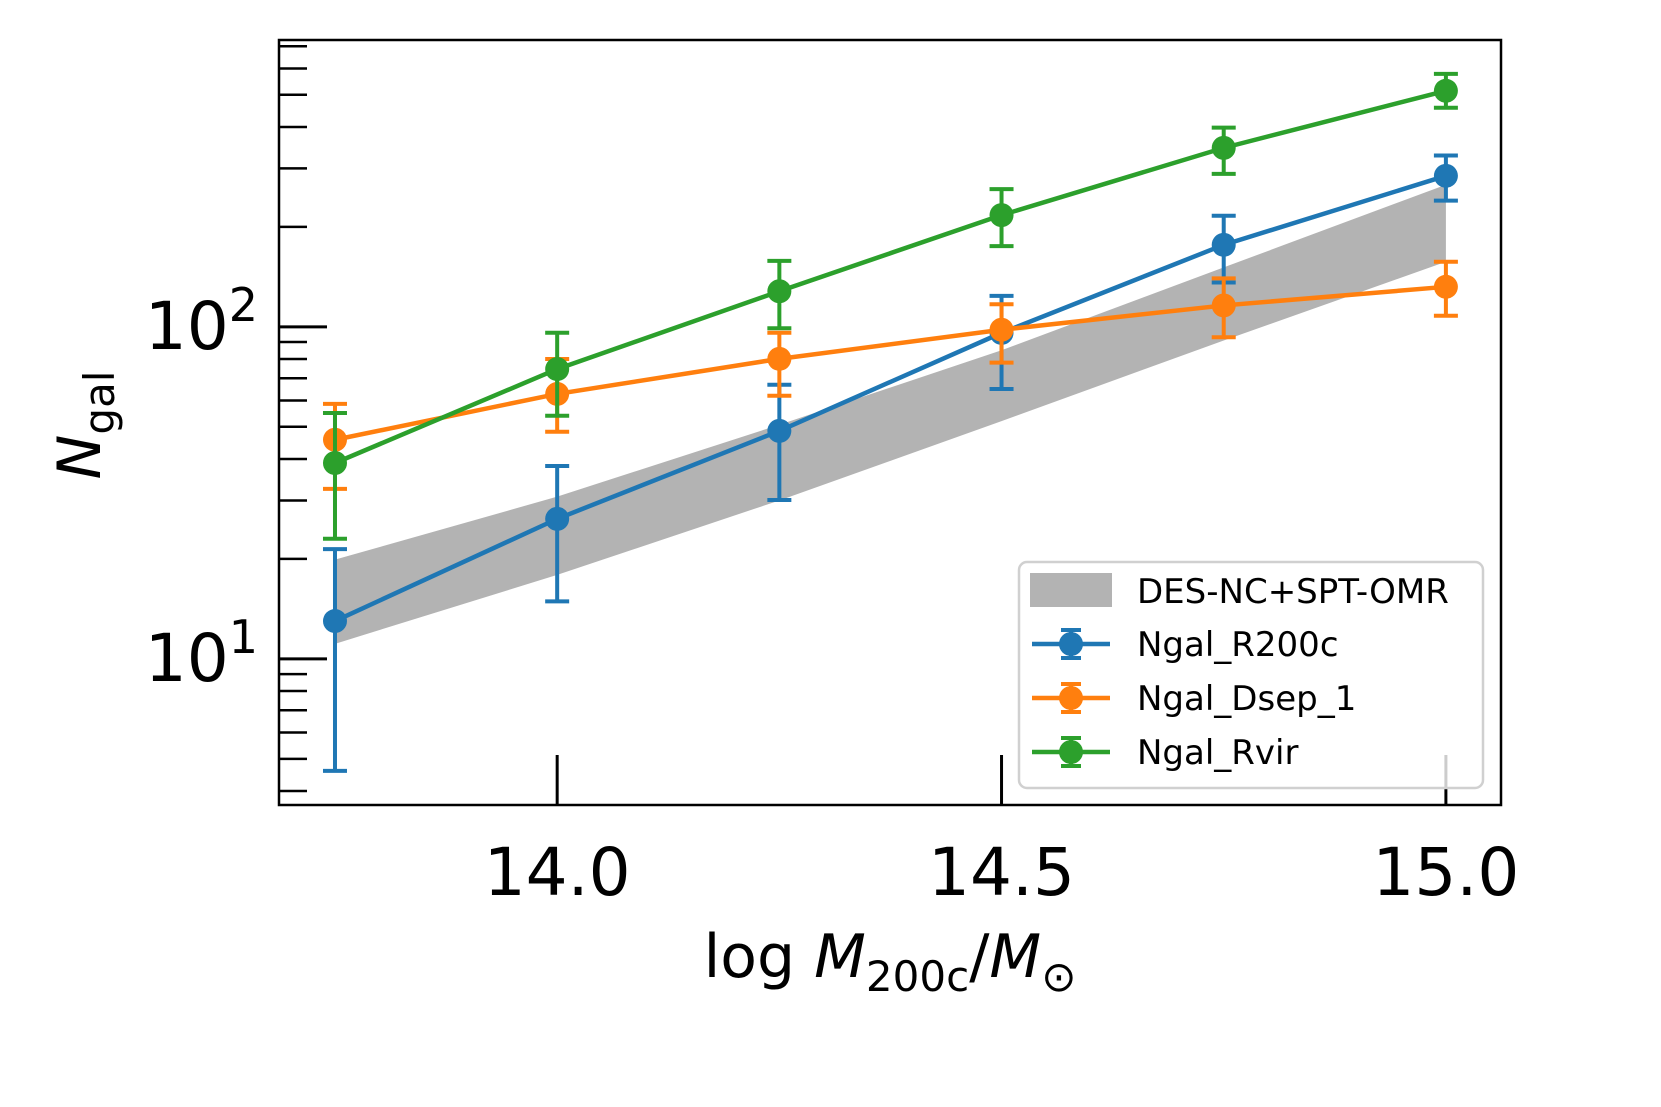  I want to click on y-tick-label: 10², so click(201, 321).